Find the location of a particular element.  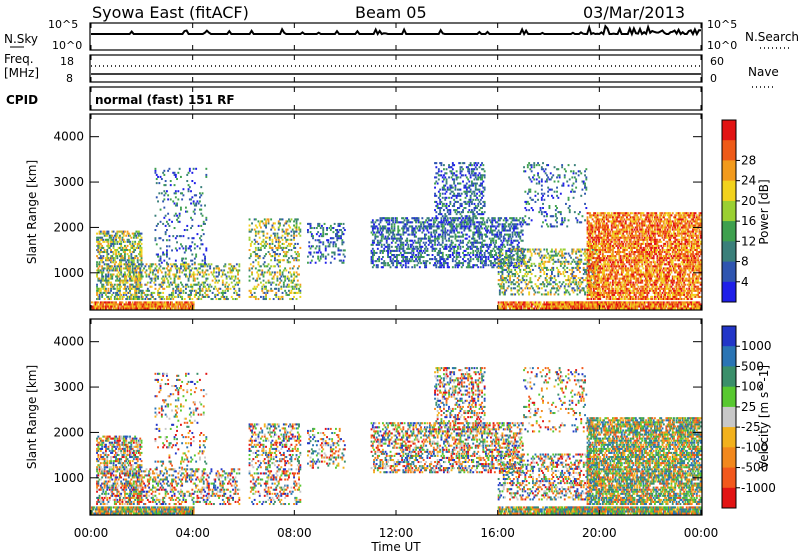

power-cell-1915 is located at coordinates (264, 247).